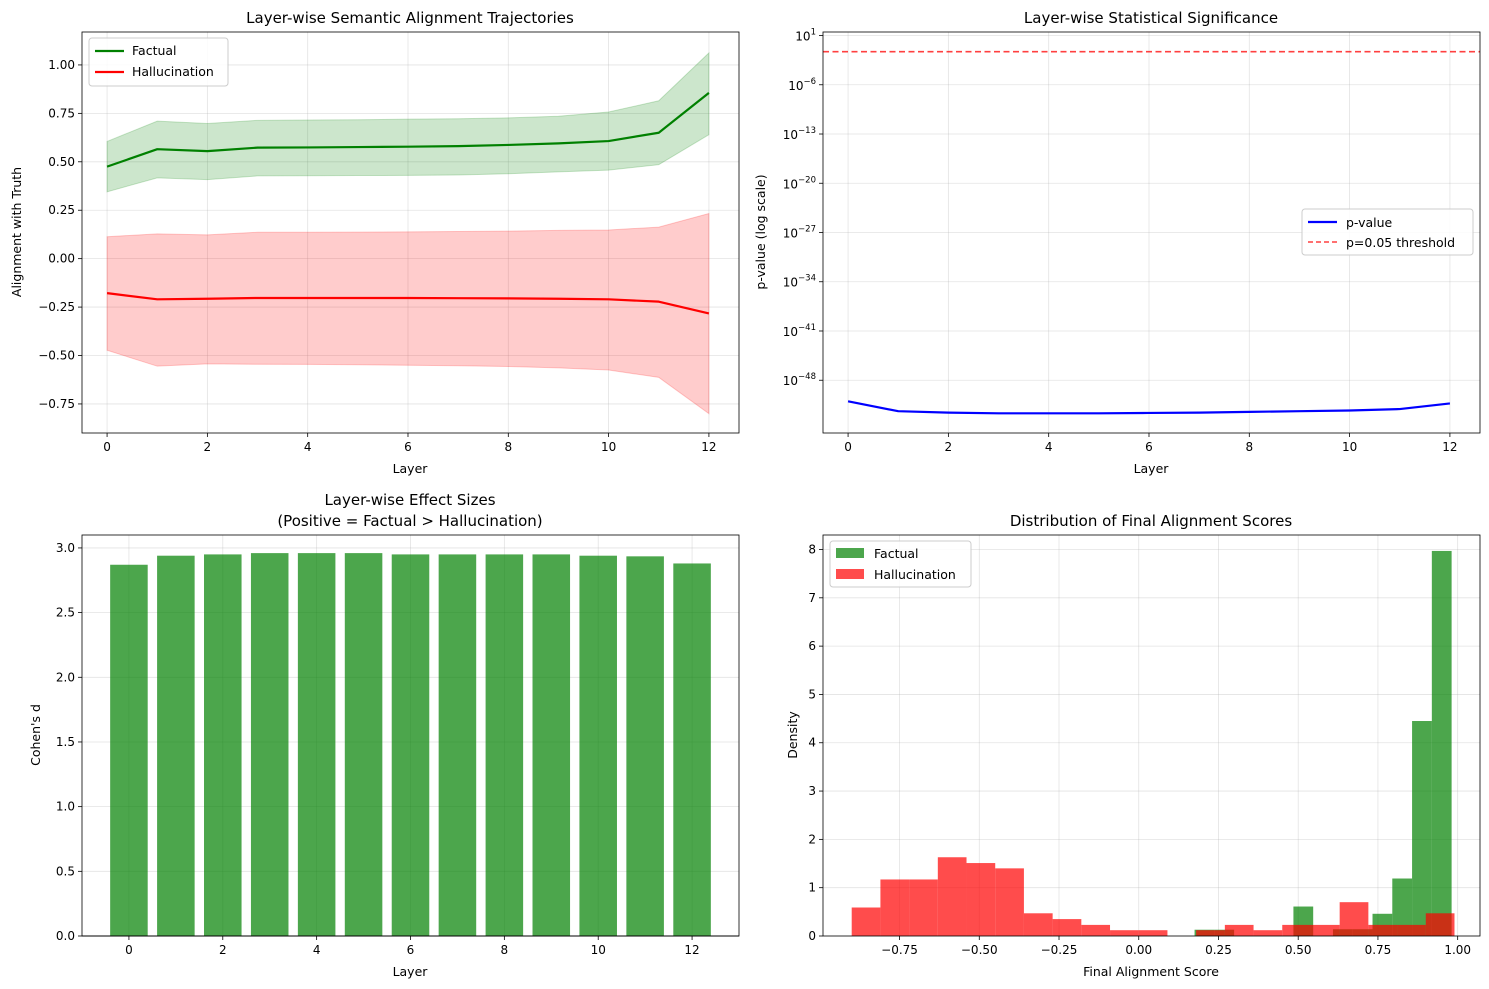  What do you see at coordinates (56, 356) in the screenshot?
I see `y-tick-label: −0.50` at bounding box center [56, 356].